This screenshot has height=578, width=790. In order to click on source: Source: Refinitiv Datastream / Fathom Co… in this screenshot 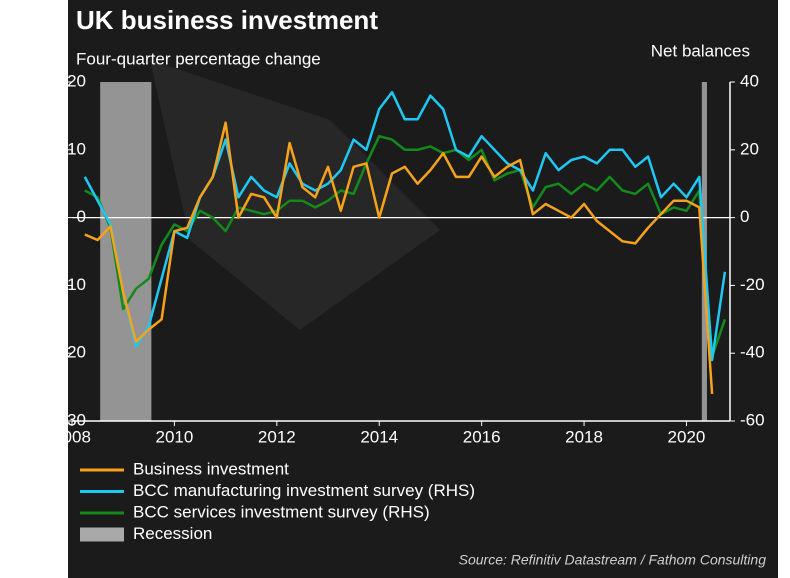, I will do `click(613, 560)`.